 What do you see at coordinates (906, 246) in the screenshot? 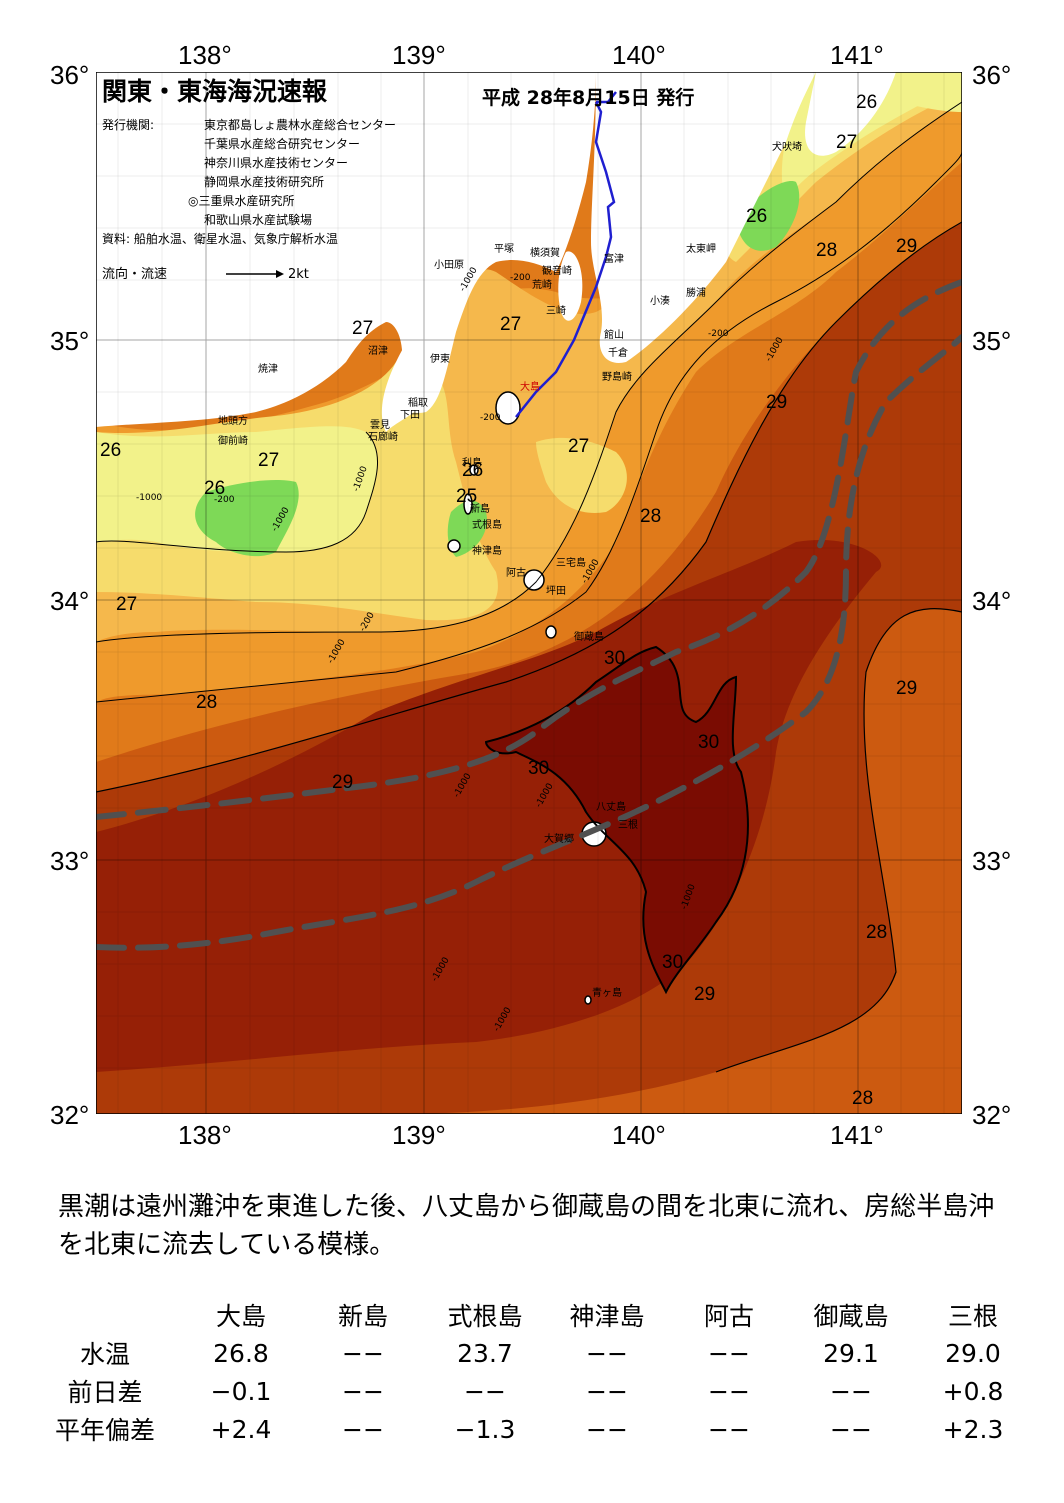
I see `isotherm-label-29-east: 29` at bounding box center [906, 246].